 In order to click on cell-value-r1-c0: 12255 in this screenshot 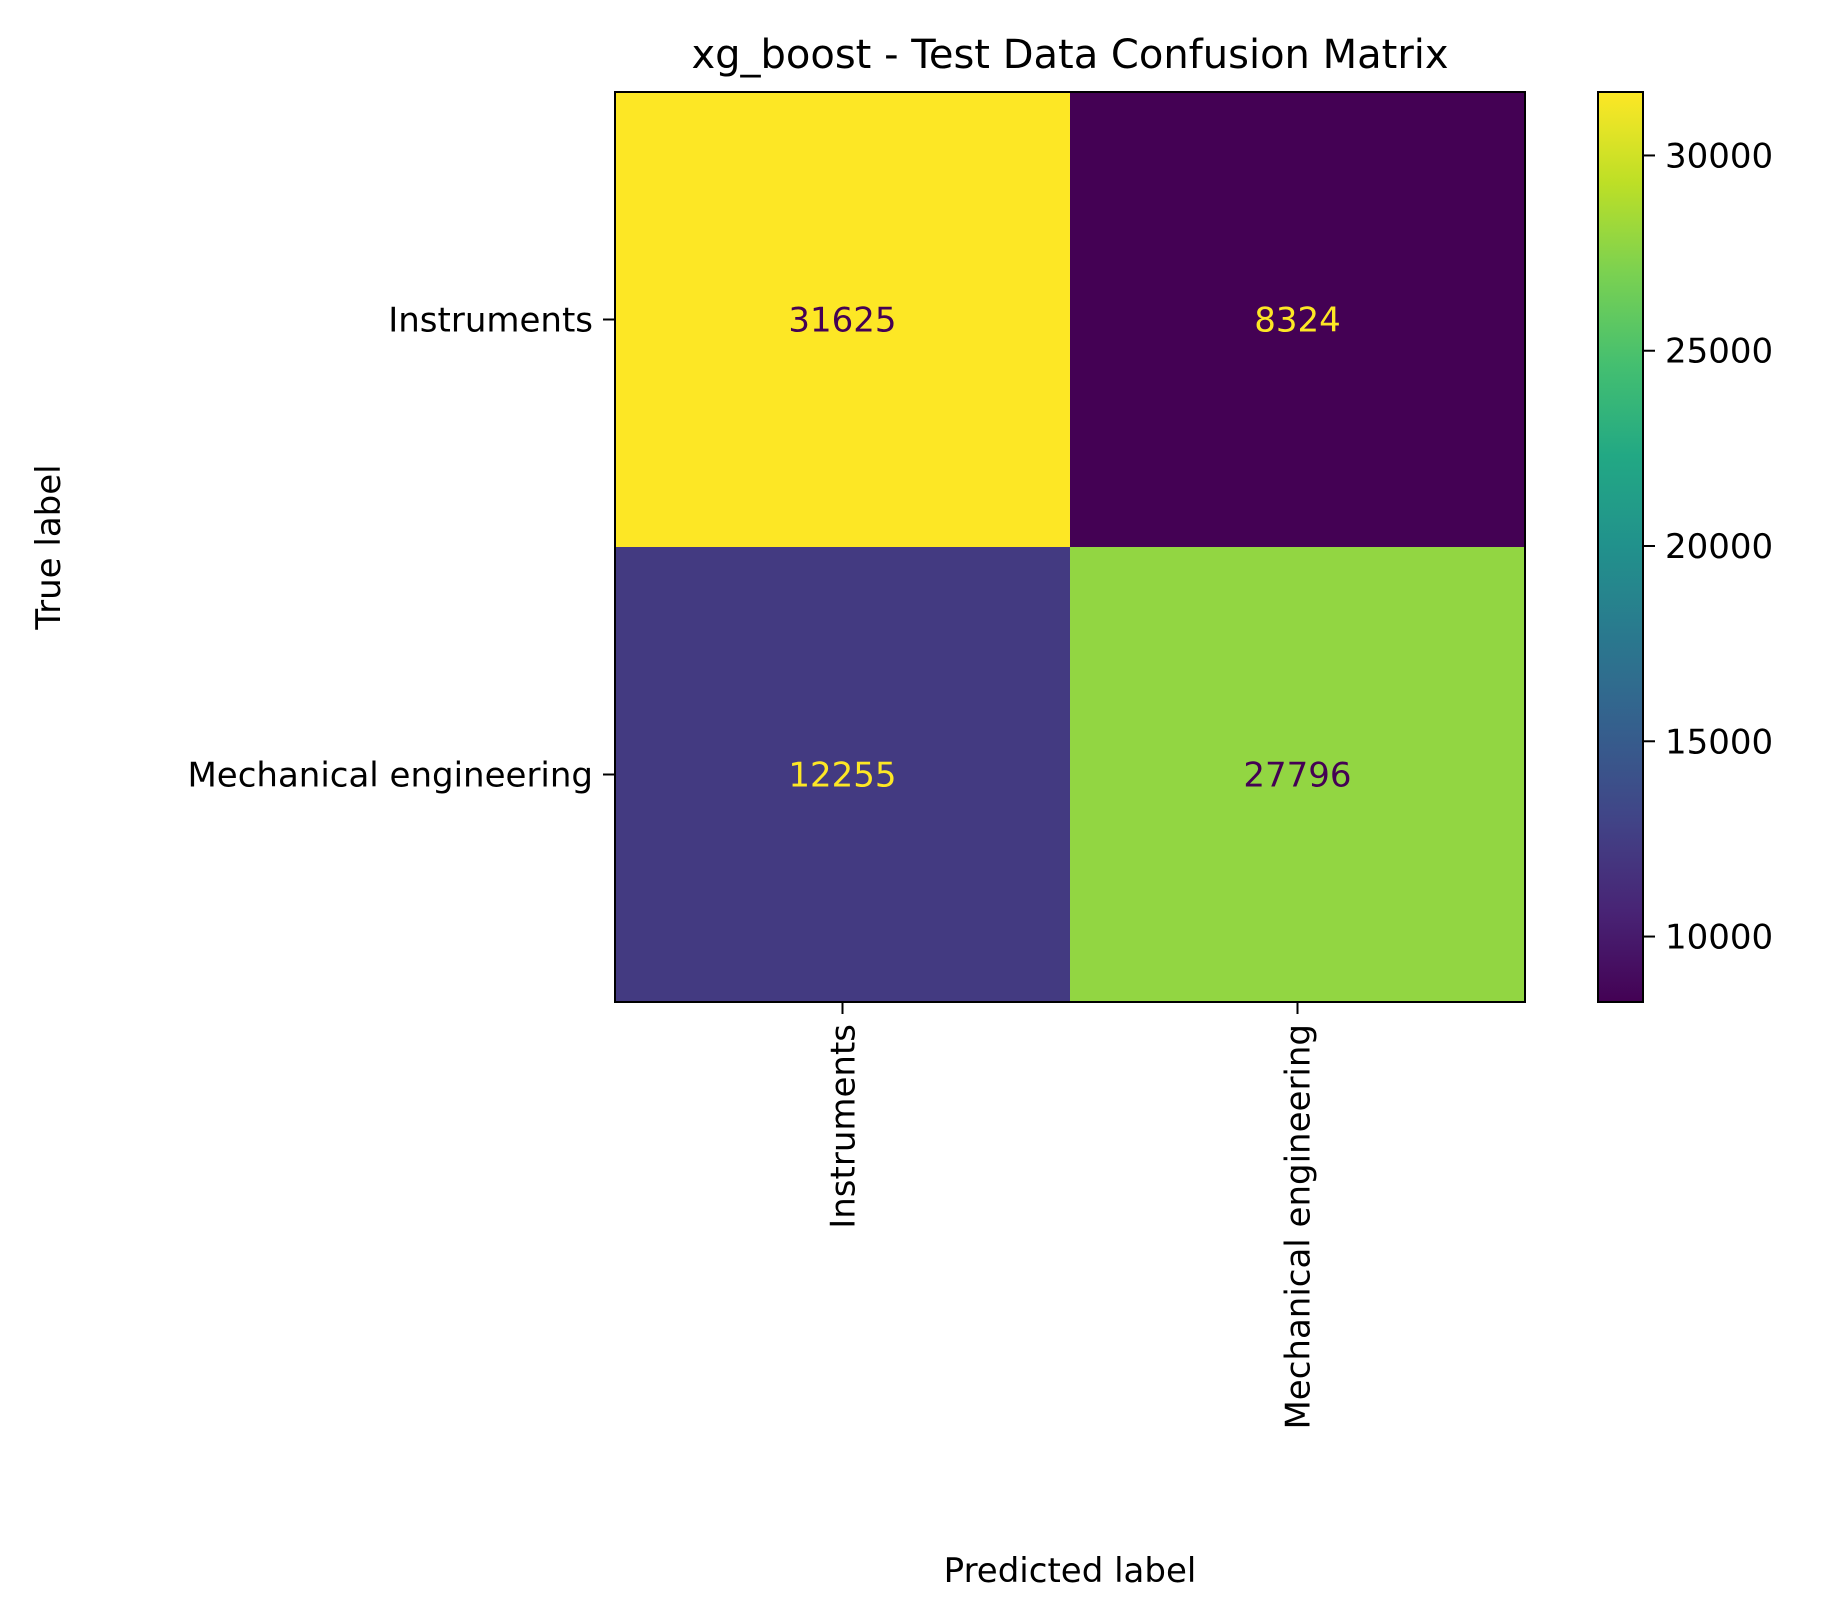, I will do `click(842, 776)`.